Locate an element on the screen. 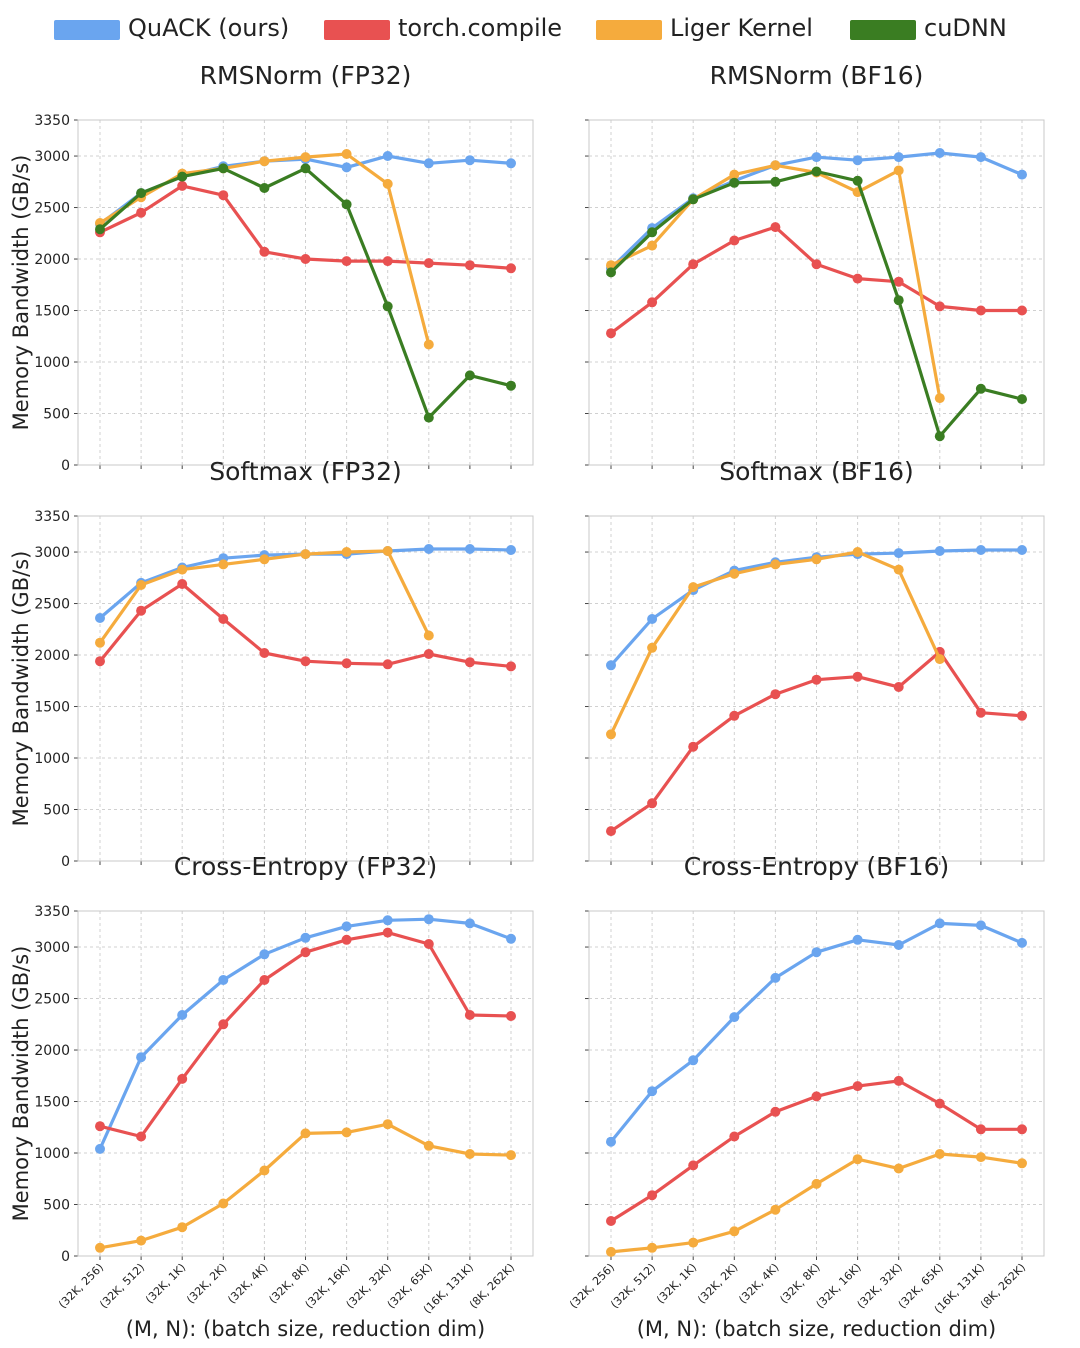  legend-label-cudnn: cuDNN is located at coordinates (965, 28).